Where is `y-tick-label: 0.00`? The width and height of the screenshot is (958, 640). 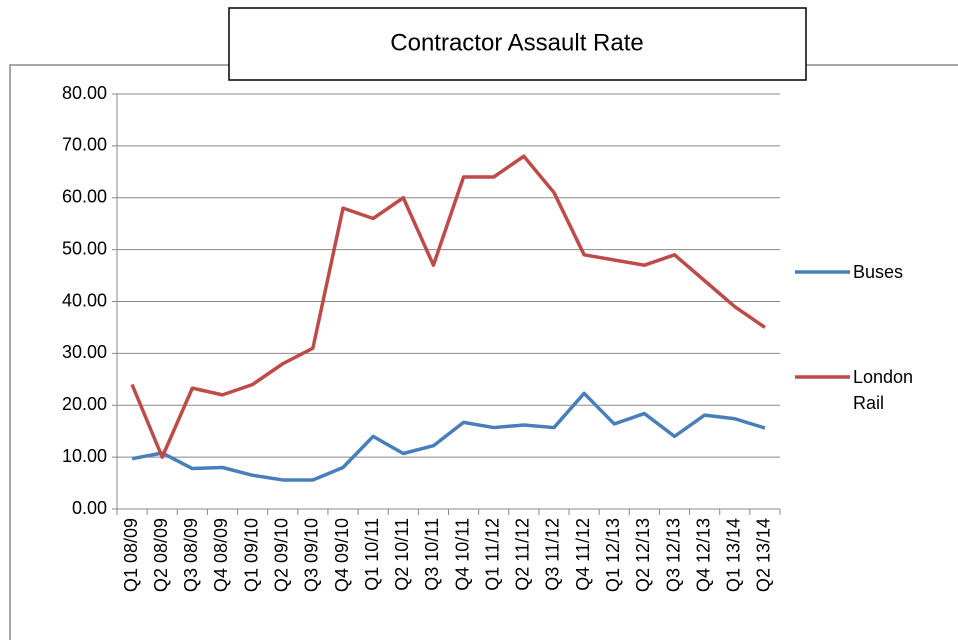
y-tick-label: 0.00 is located at coordinates (89, 508).